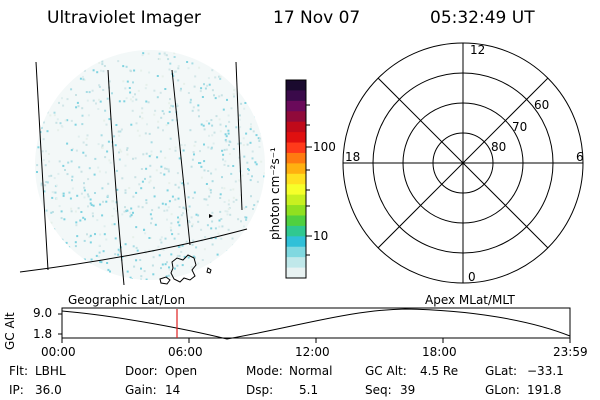 This screenshot has height=400, width=600. Describe the element at coordinates (321, 236) in the screenshot. I see `colorbar-tick-10: 10` at that location.